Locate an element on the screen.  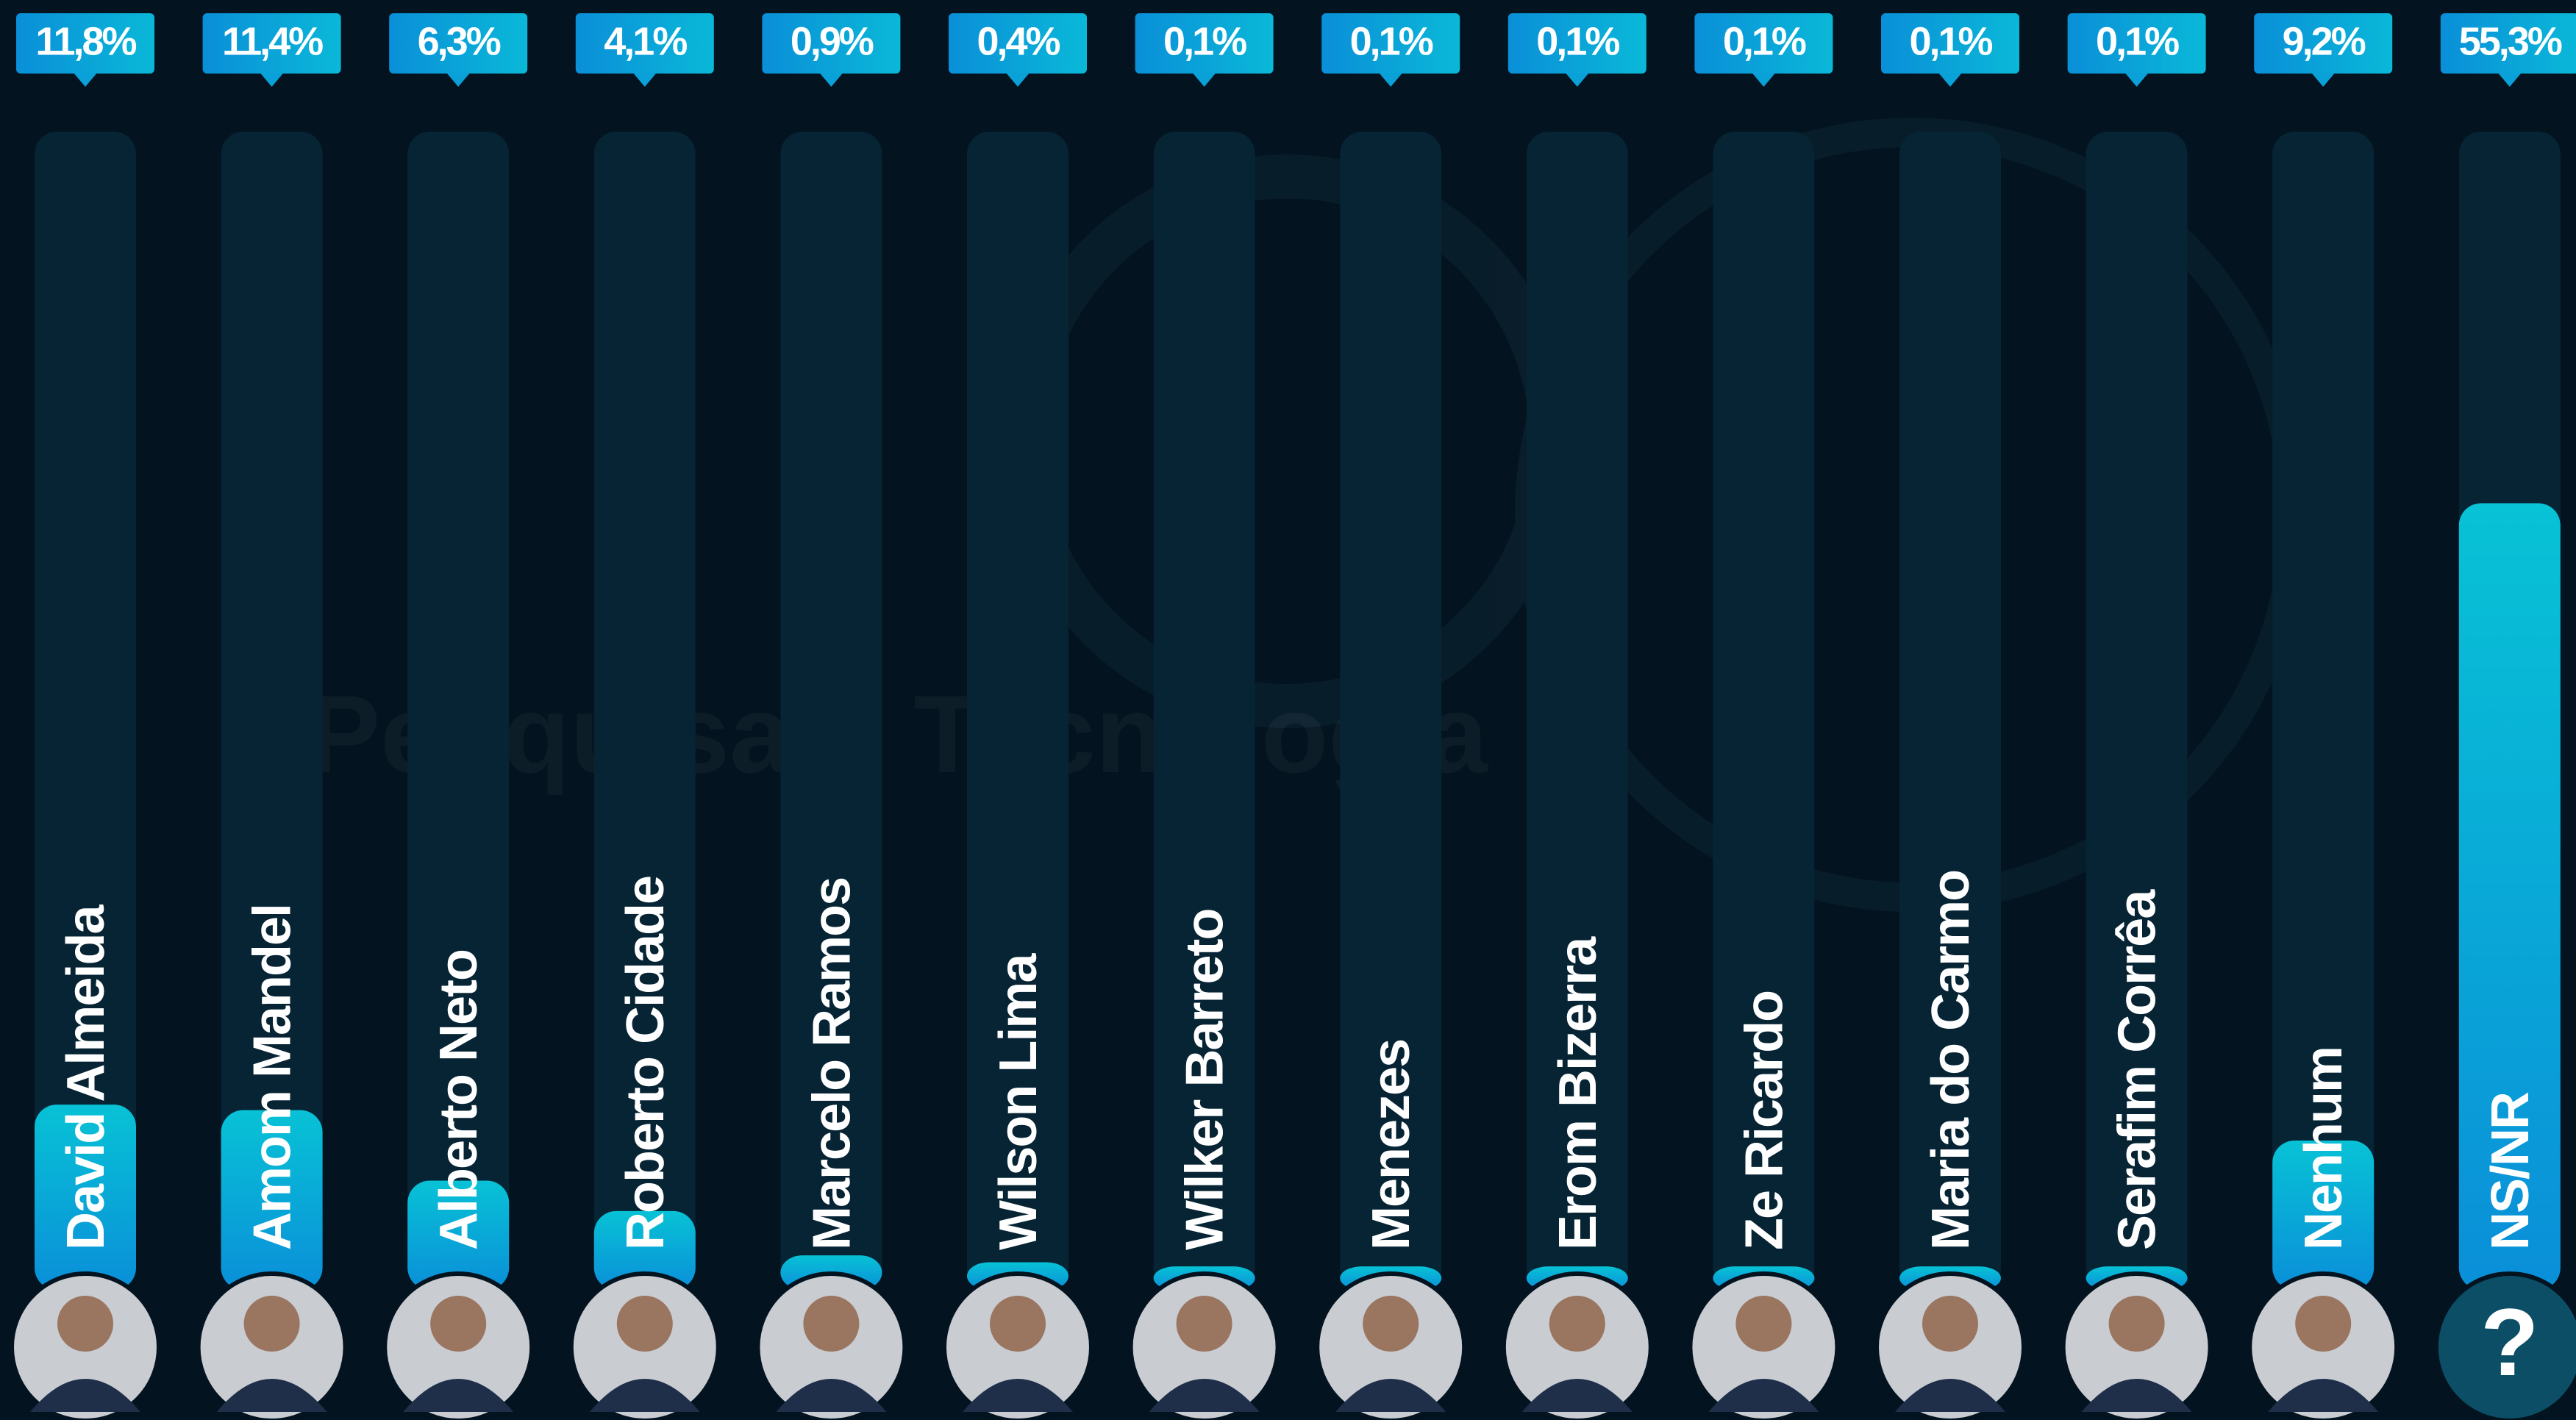
category-label: Wilson Lima is located at coordinates (1019, 1101).